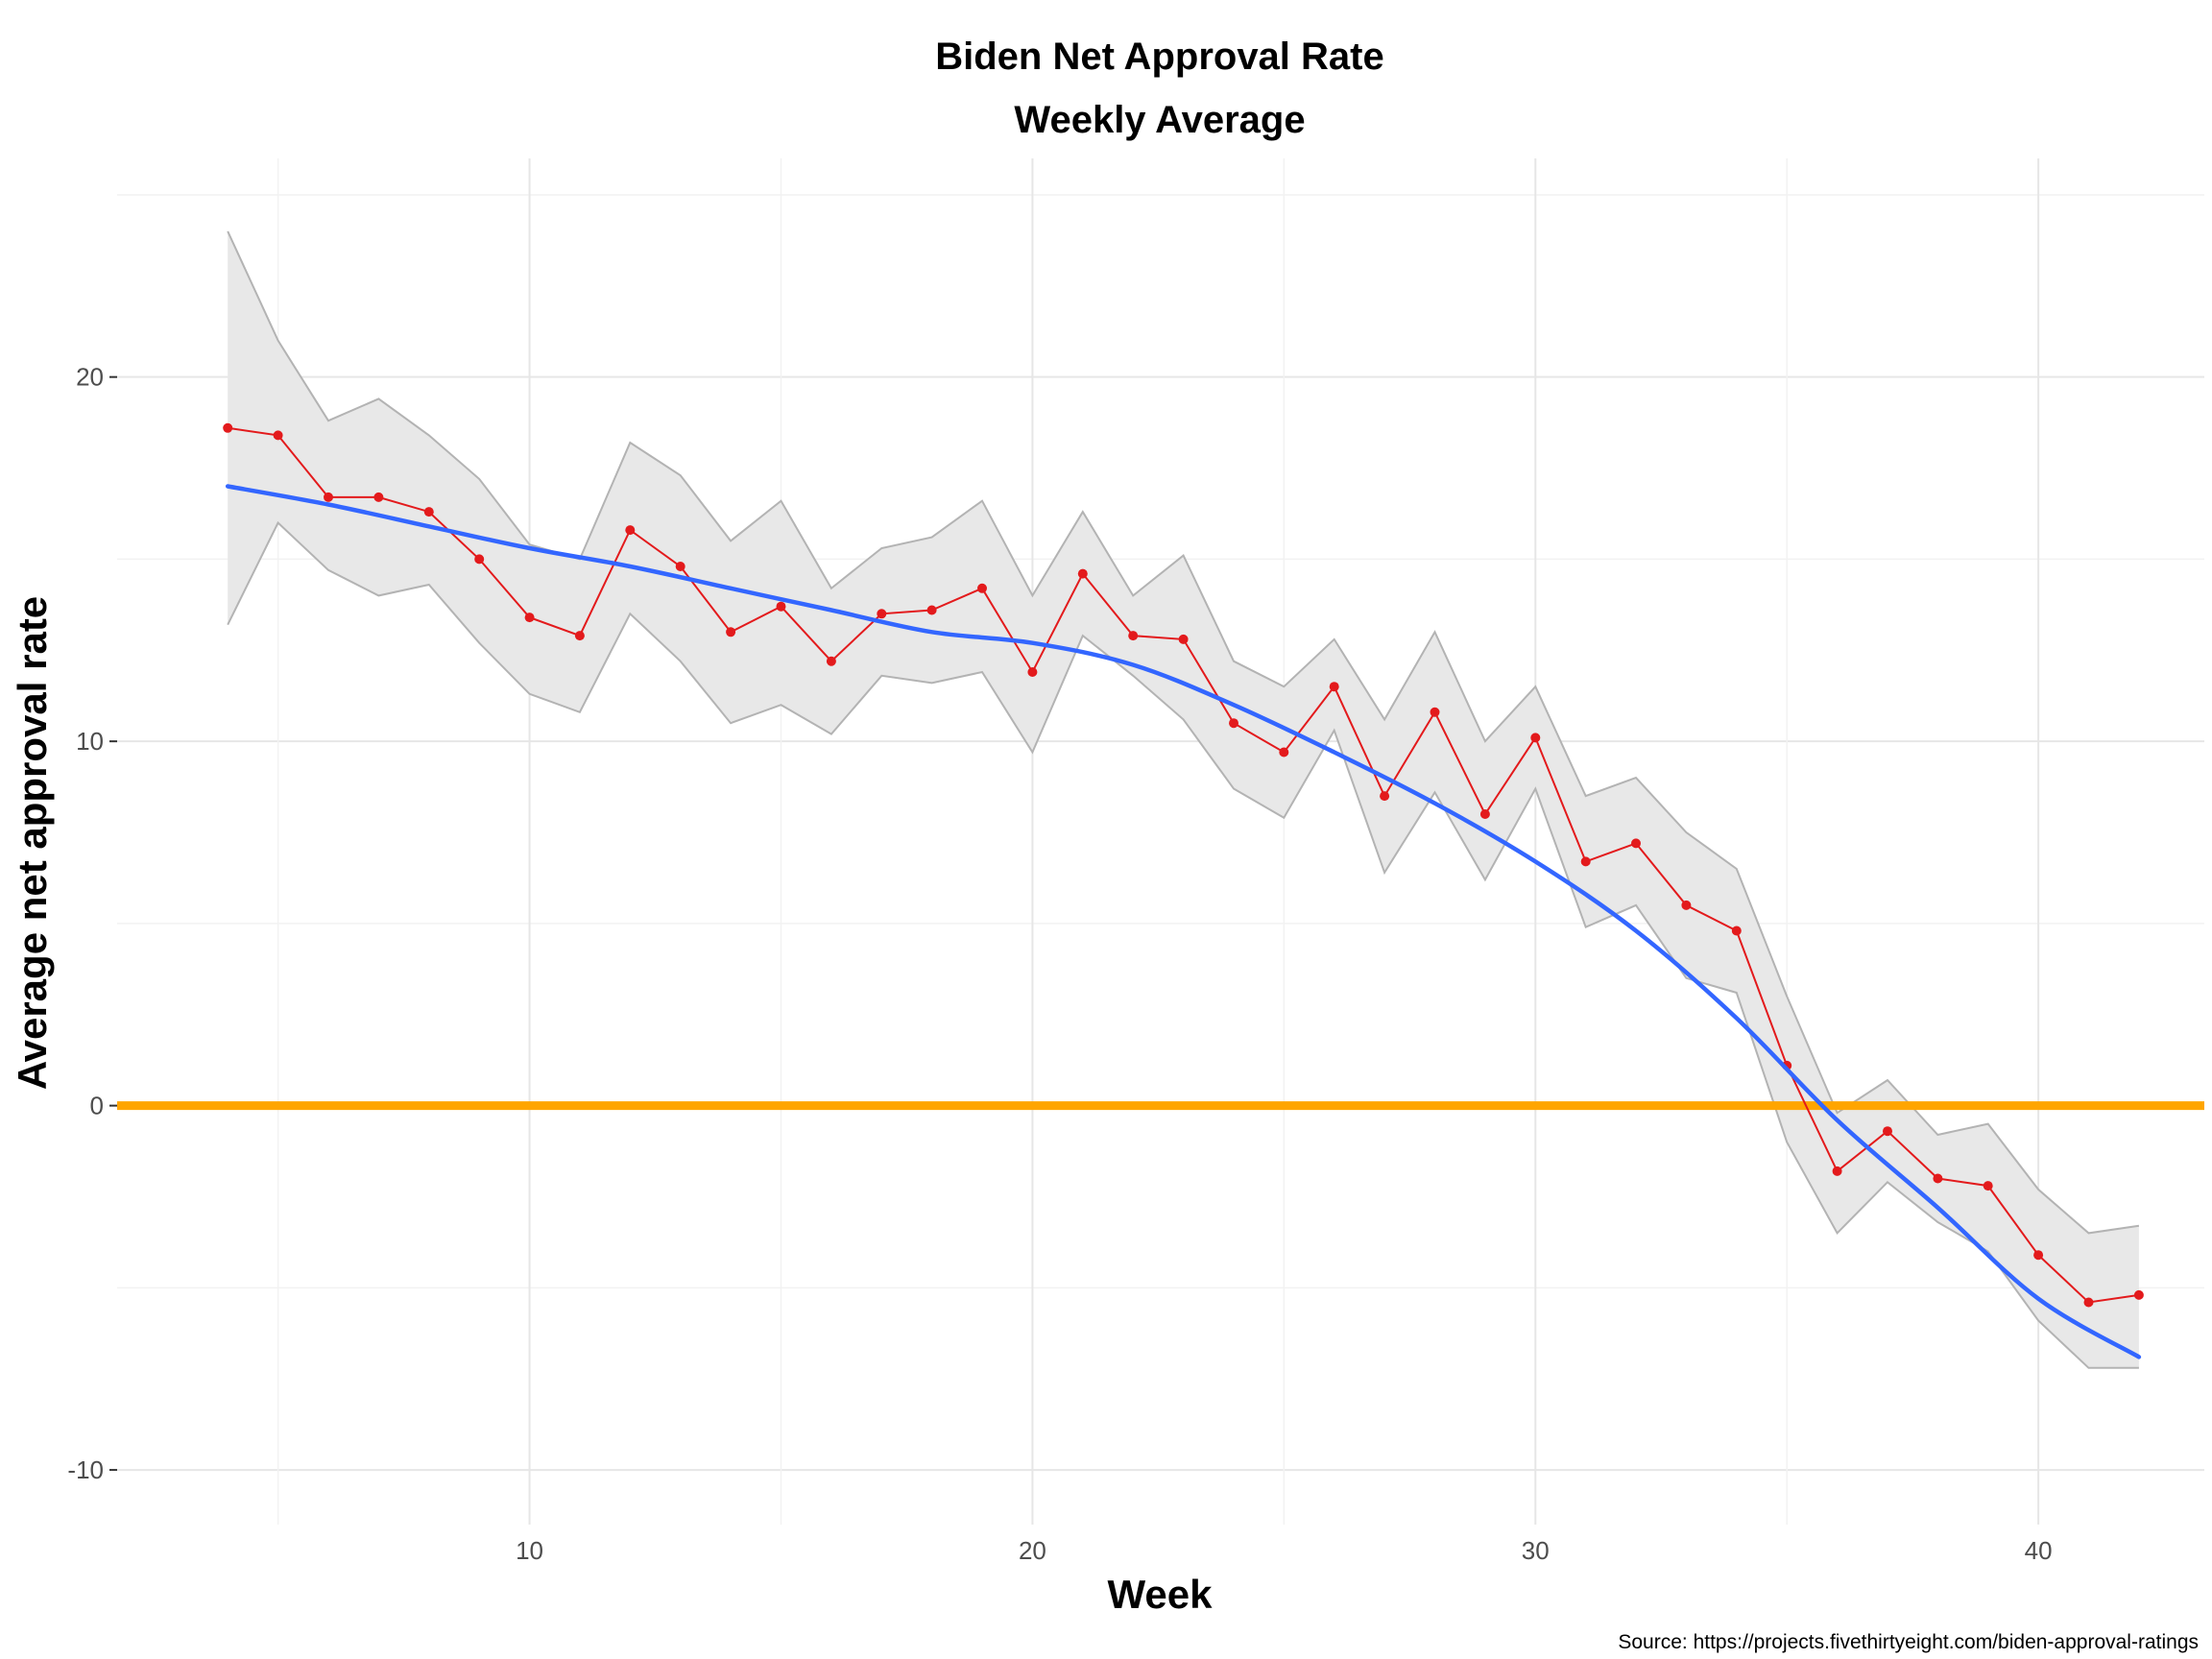 Image resolution: width=2212 pixels, height=1659 pixels. What do you see at coordinates (1536, 1550) in the screenshot?
I see `x-tick-label: 30` at bounding box center [1536, 1550].